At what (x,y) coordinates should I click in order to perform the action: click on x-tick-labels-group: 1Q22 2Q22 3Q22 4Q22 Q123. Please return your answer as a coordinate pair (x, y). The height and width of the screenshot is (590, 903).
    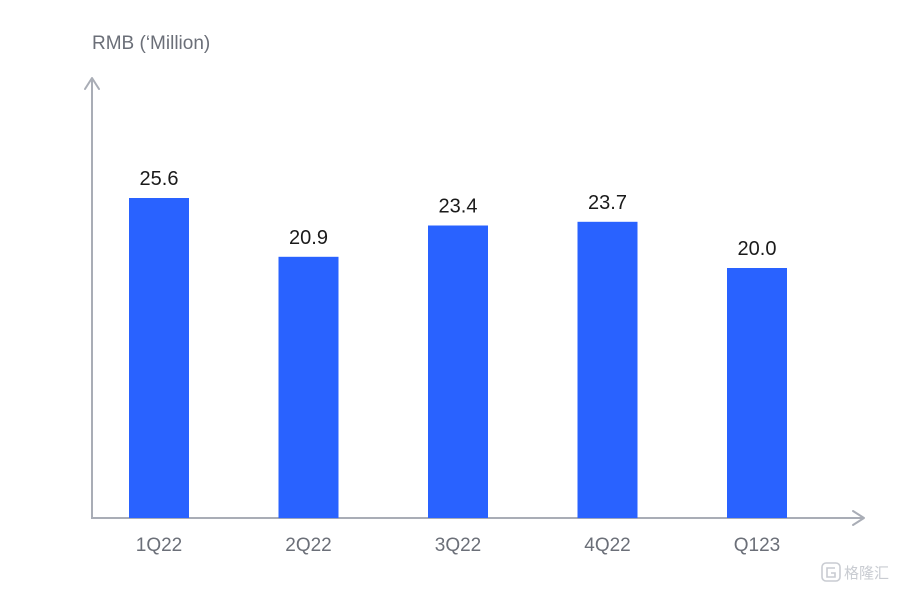
    Looking at the image, I should click on (458, 545).